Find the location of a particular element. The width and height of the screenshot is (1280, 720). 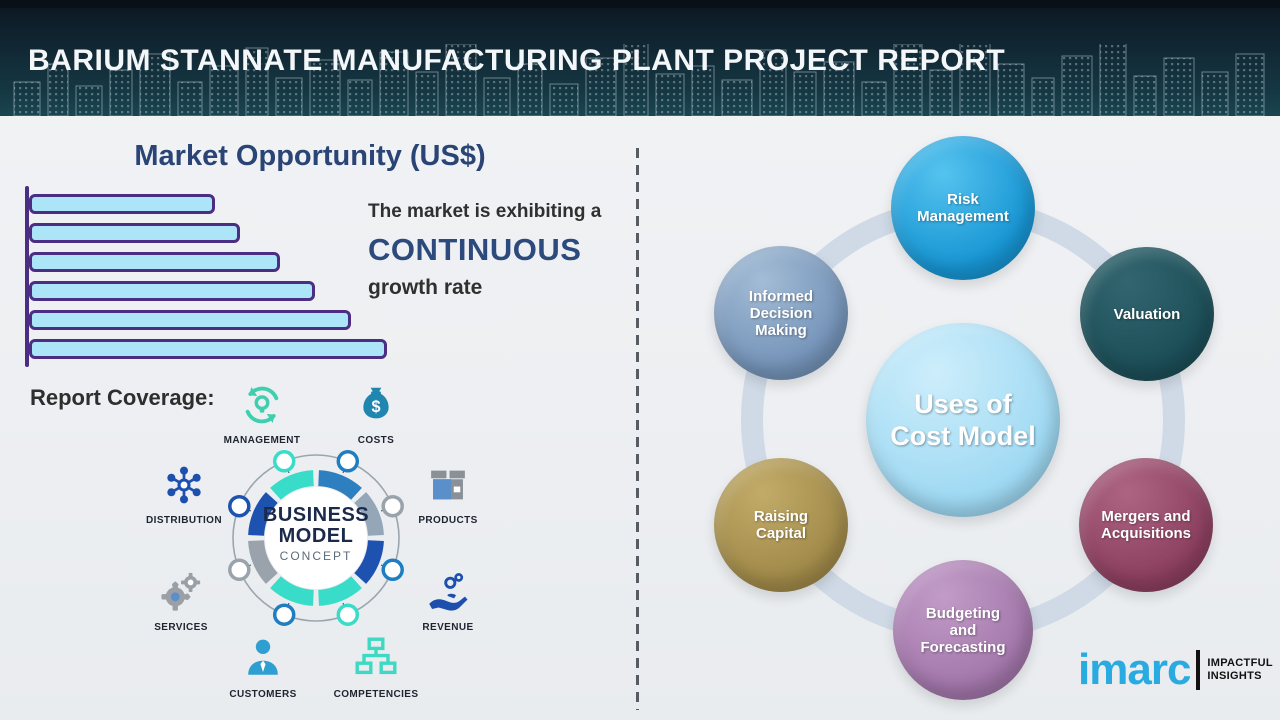

coverage-item-products: PRODUCTS is located at coordinates (448, 494).